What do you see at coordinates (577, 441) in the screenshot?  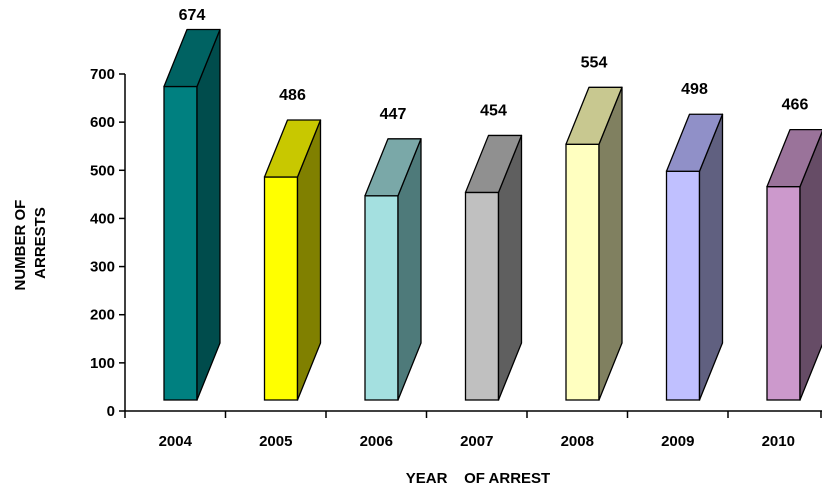 I see `x-category-label: 2008` at bounding box center [577, 441].